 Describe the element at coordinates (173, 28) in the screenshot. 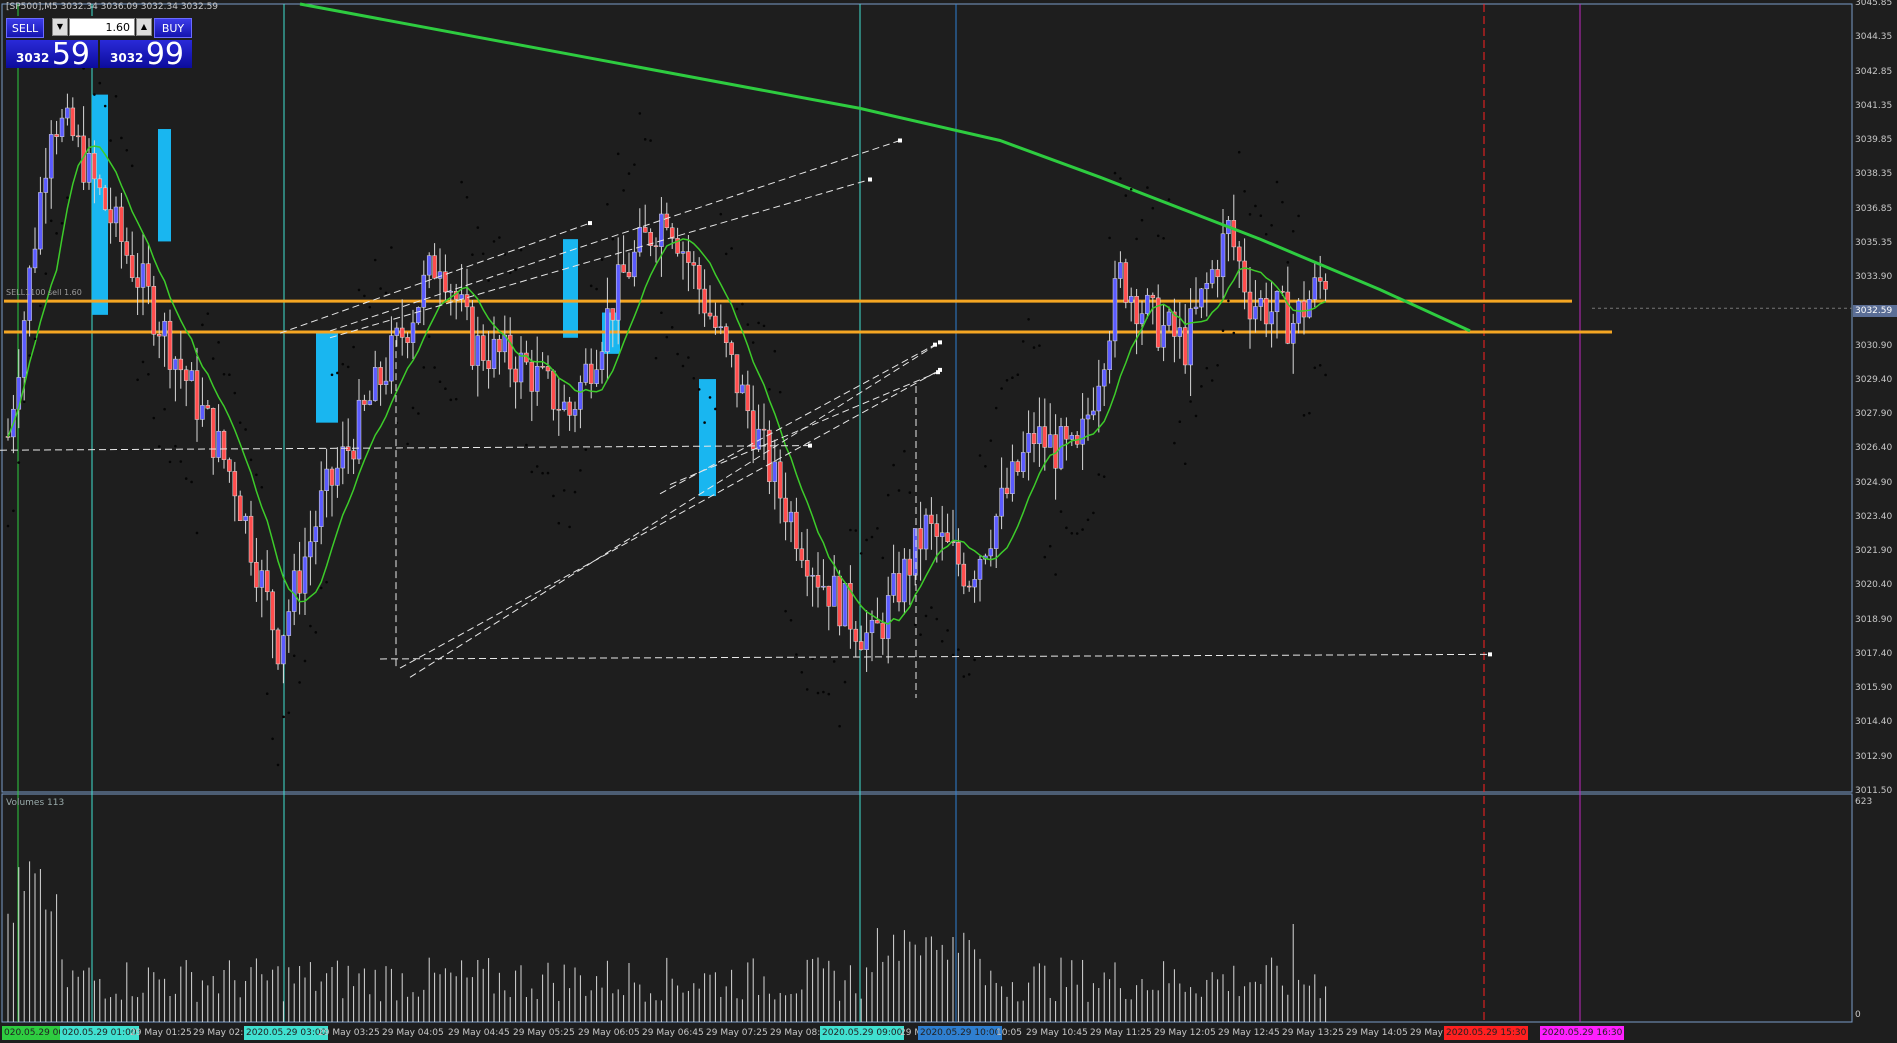

I see `buy-button: BUY` at that location.